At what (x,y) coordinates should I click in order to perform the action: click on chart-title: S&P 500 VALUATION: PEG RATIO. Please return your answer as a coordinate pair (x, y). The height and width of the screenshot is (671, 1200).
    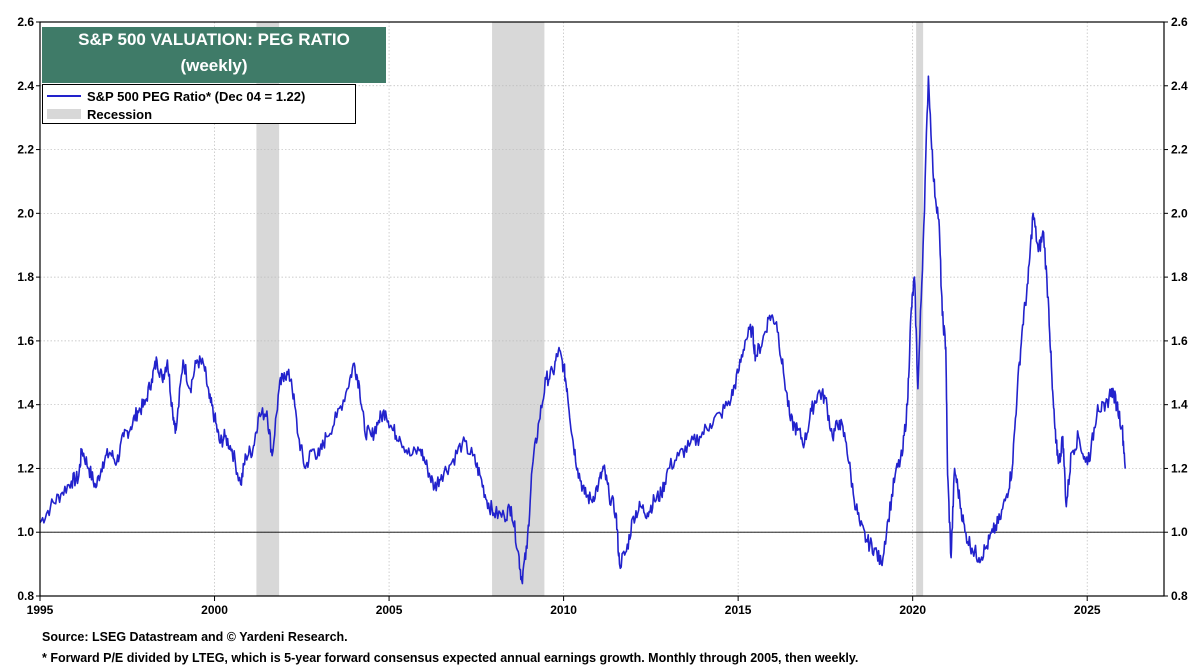
    Looking at the image, I should click on (214, 39).